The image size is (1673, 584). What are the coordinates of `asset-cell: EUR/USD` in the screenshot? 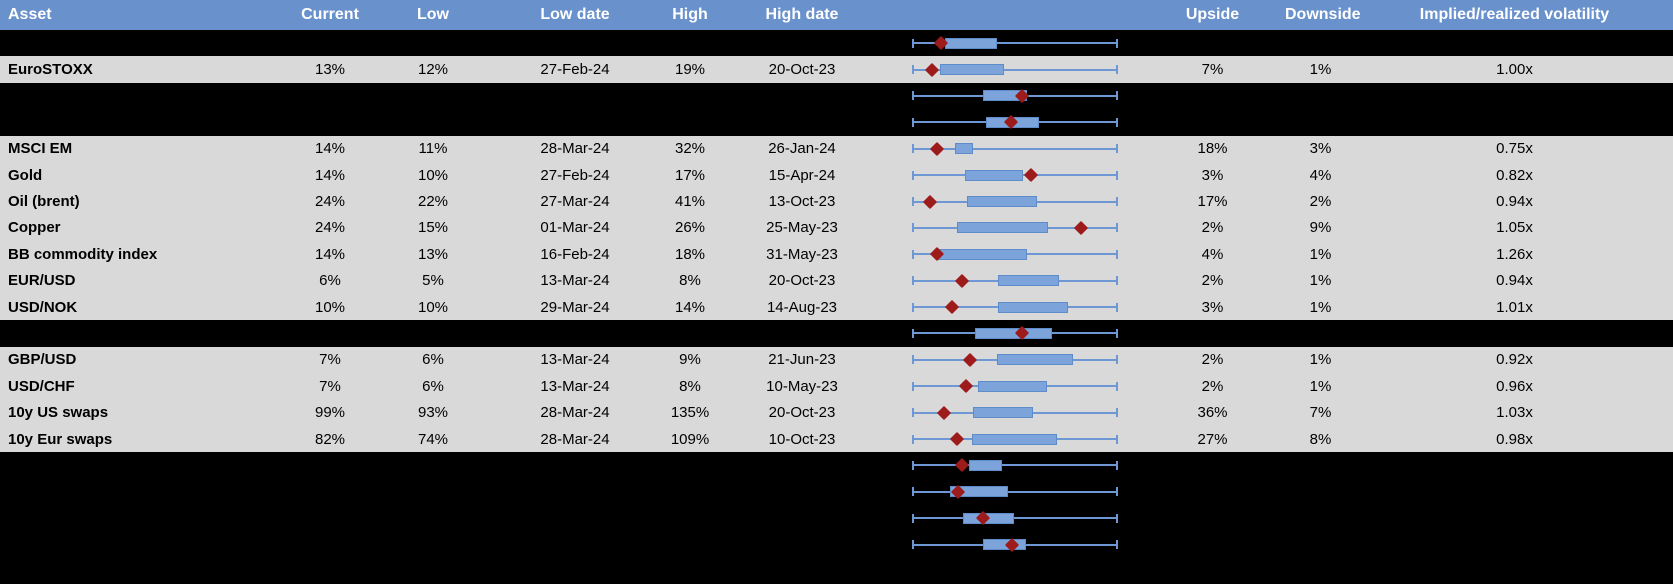 It's located at (42, 281).